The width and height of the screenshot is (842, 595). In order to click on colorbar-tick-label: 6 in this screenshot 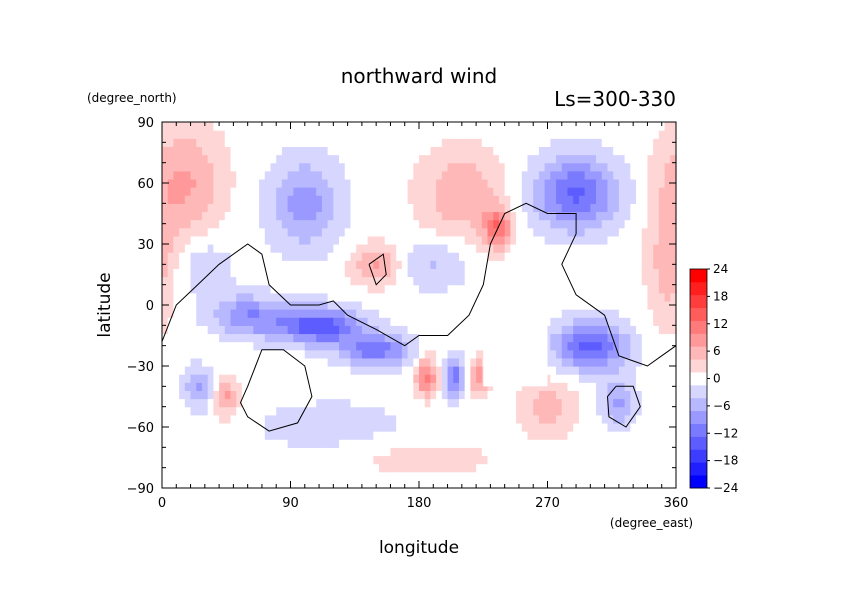, I will do `click(717, 351)`.